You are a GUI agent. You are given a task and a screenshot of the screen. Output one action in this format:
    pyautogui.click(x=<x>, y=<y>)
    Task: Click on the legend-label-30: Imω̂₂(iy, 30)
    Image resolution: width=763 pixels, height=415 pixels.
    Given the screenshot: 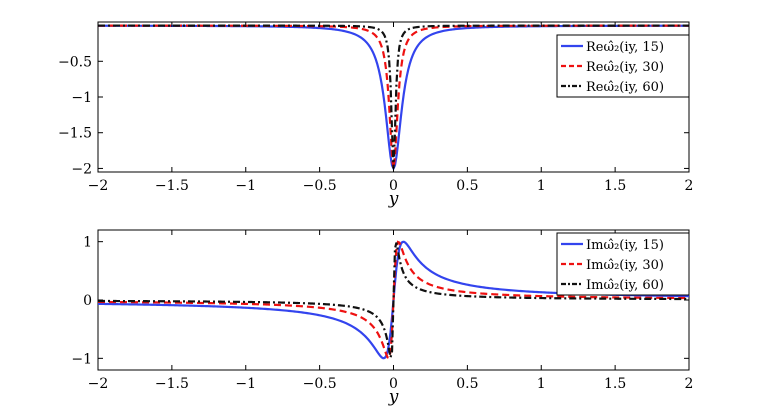 What is the action you would take?
    pyautogui.click(x=625, y=265)
    